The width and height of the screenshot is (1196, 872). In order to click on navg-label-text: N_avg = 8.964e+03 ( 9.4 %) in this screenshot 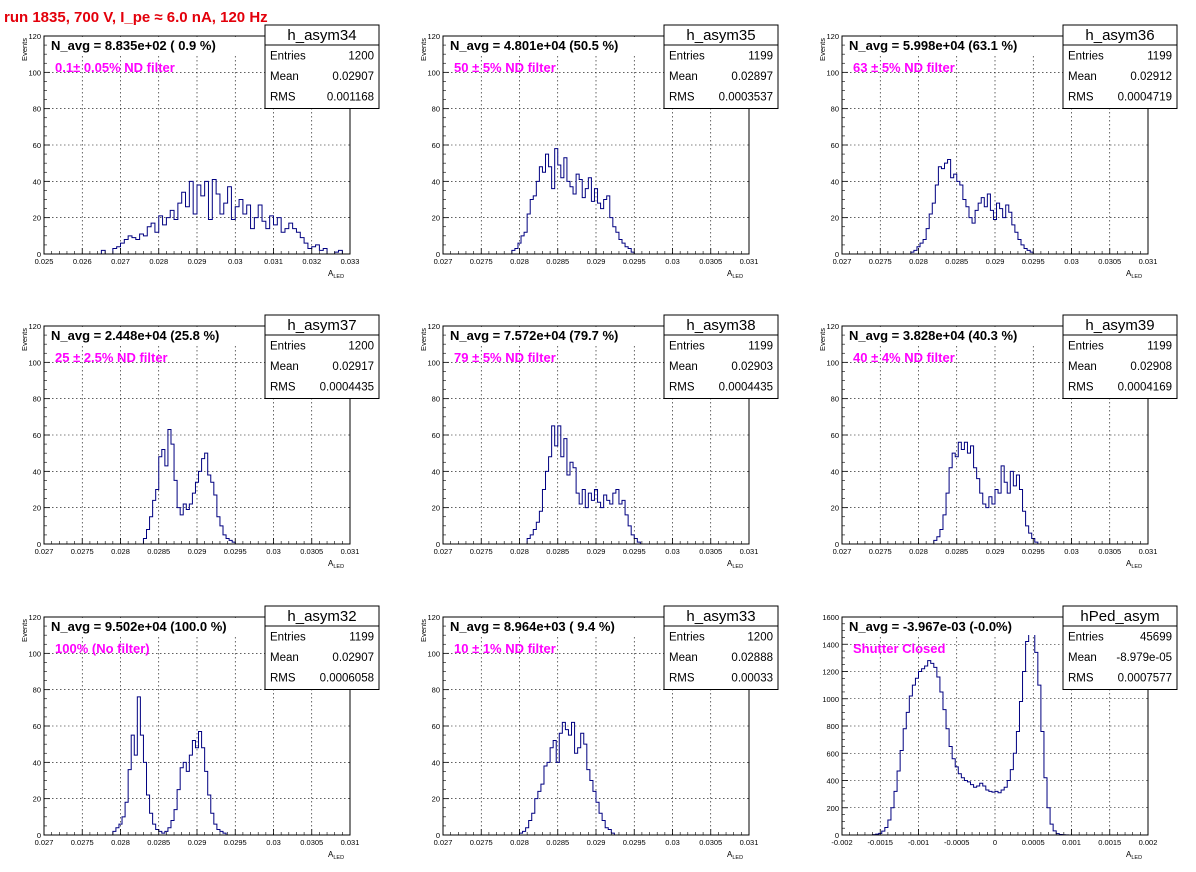, I will do `click(532, 626)`.